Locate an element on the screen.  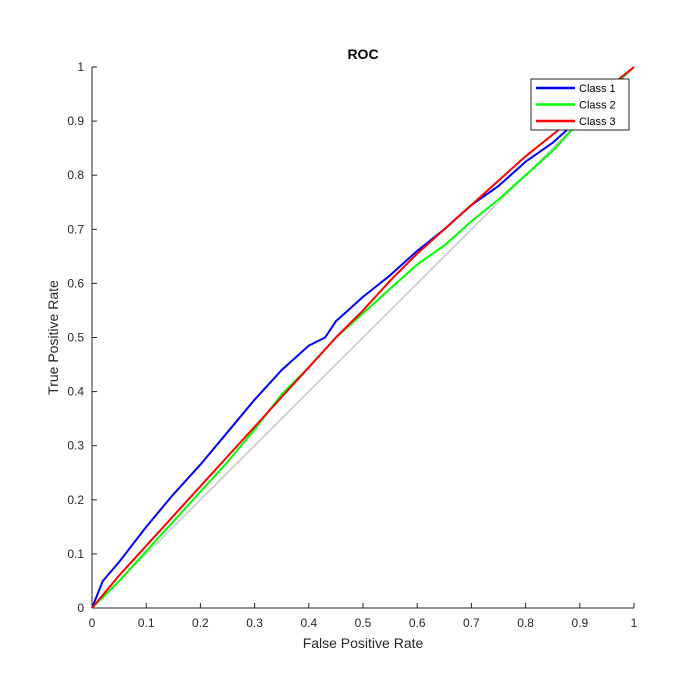
y-tick-label: 1 is located at coordinates (80, 67).